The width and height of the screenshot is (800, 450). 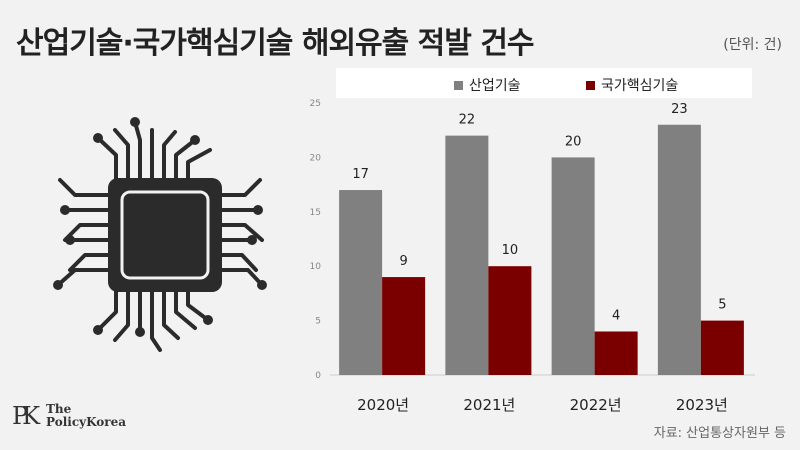 I want to click on y-tick-label: 15, so click(x=315, y=213).